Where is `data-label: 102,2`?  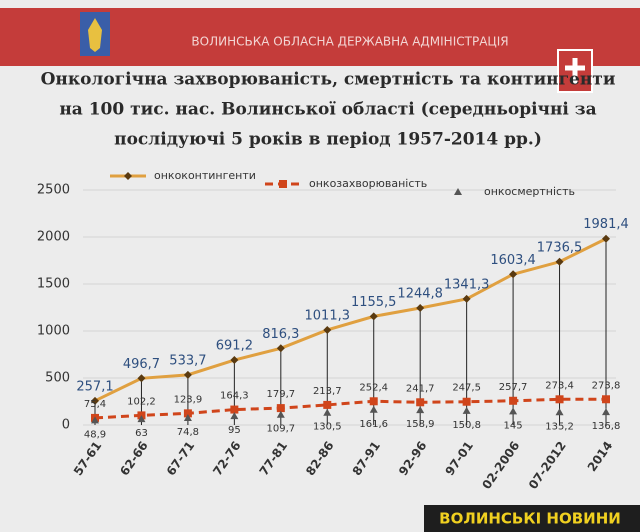
data-label: 102,2 is located at coordinates (141, 401).